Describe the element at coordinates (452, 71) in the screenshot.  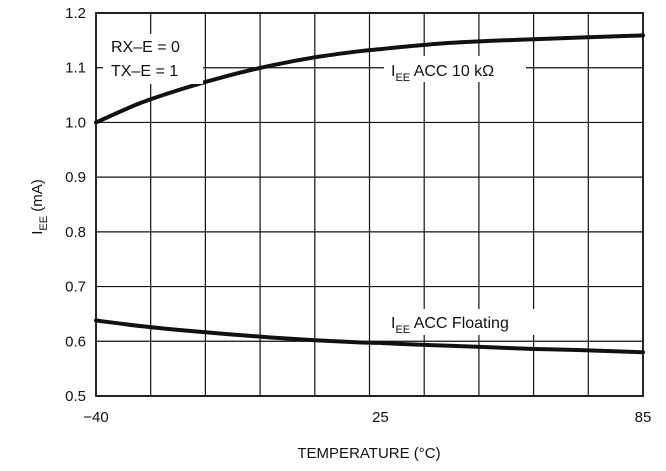
I see `series-label-rest: ACC 10 kΩ` at that location.